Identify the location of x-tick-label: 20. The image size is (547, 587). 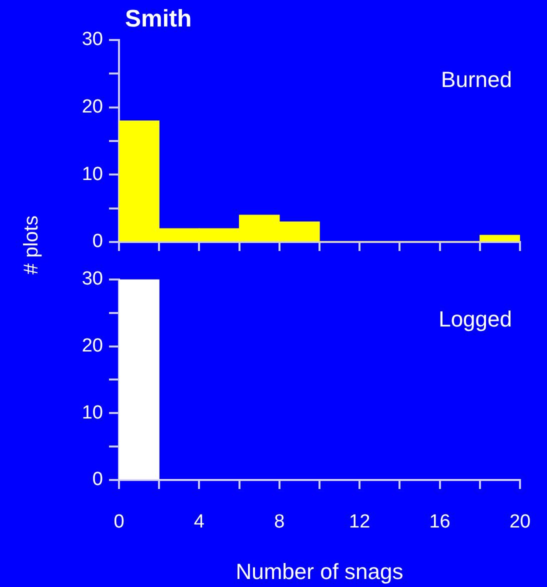
(520, 522).